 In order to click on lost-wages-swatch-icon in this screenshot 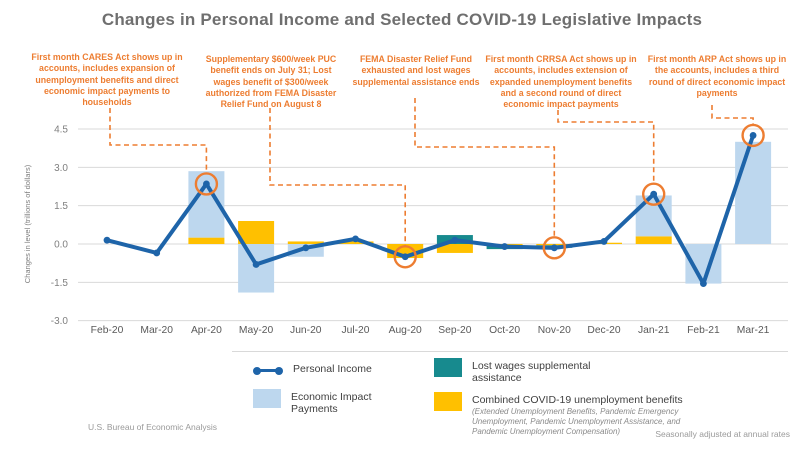, I will do `click(448, 367)`.